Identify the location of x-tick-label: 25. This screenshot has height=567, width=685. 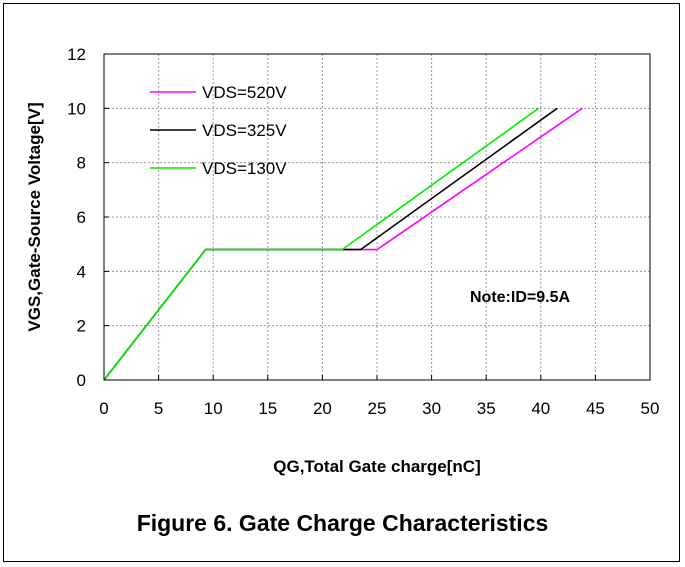
(377, 408).